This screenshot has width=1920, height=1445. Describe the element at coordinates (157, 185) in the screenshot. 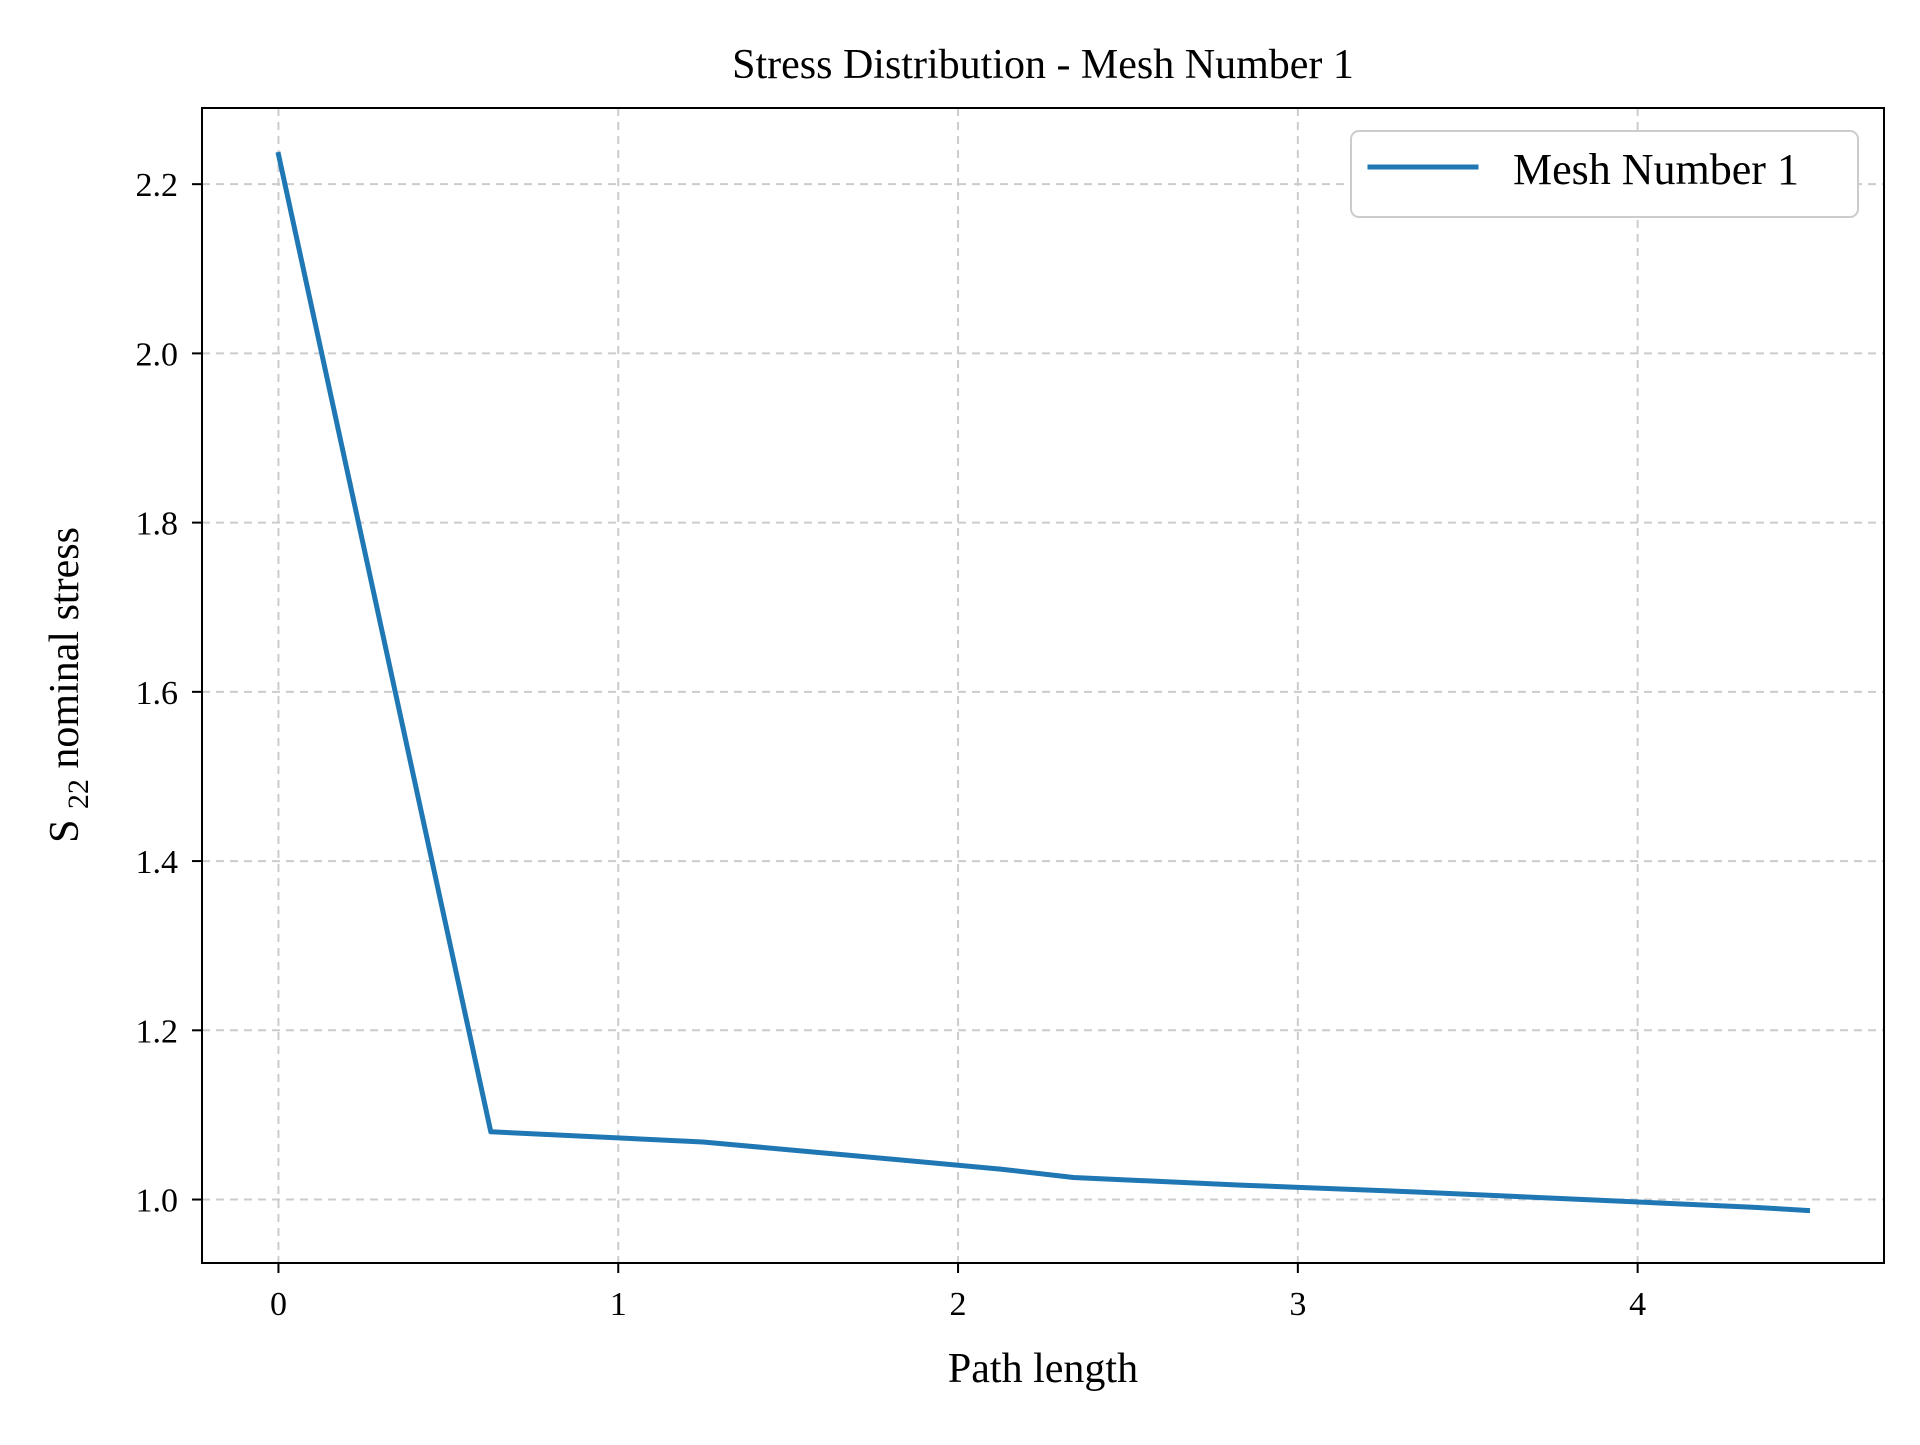

I see `y-tick-label: 2.2` at that location.